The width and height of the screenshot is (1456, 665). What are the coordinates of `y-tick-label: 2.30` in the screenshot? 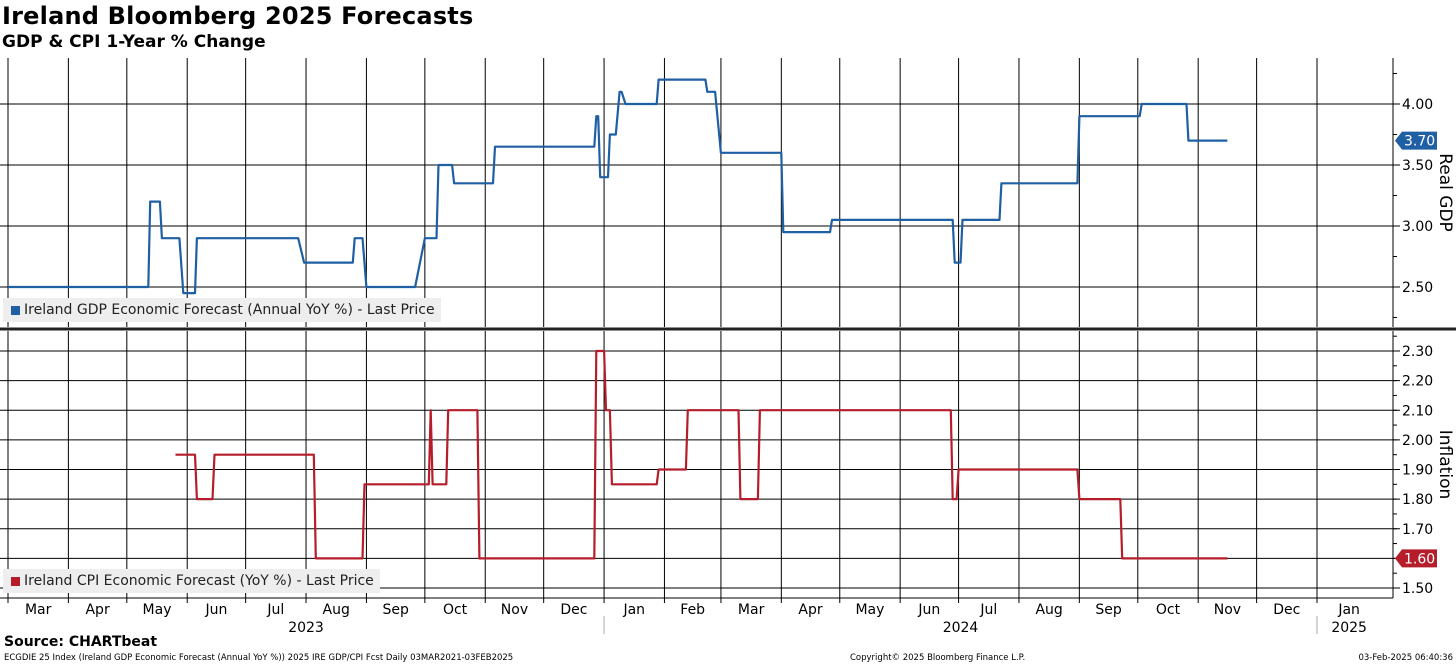 It's located at (1417, 352).